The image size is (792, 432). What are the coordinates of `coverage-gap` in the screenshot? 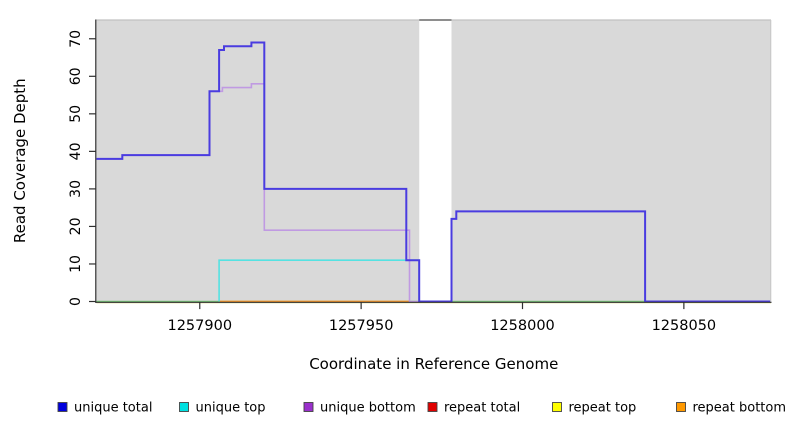 It's located at (435, 161).